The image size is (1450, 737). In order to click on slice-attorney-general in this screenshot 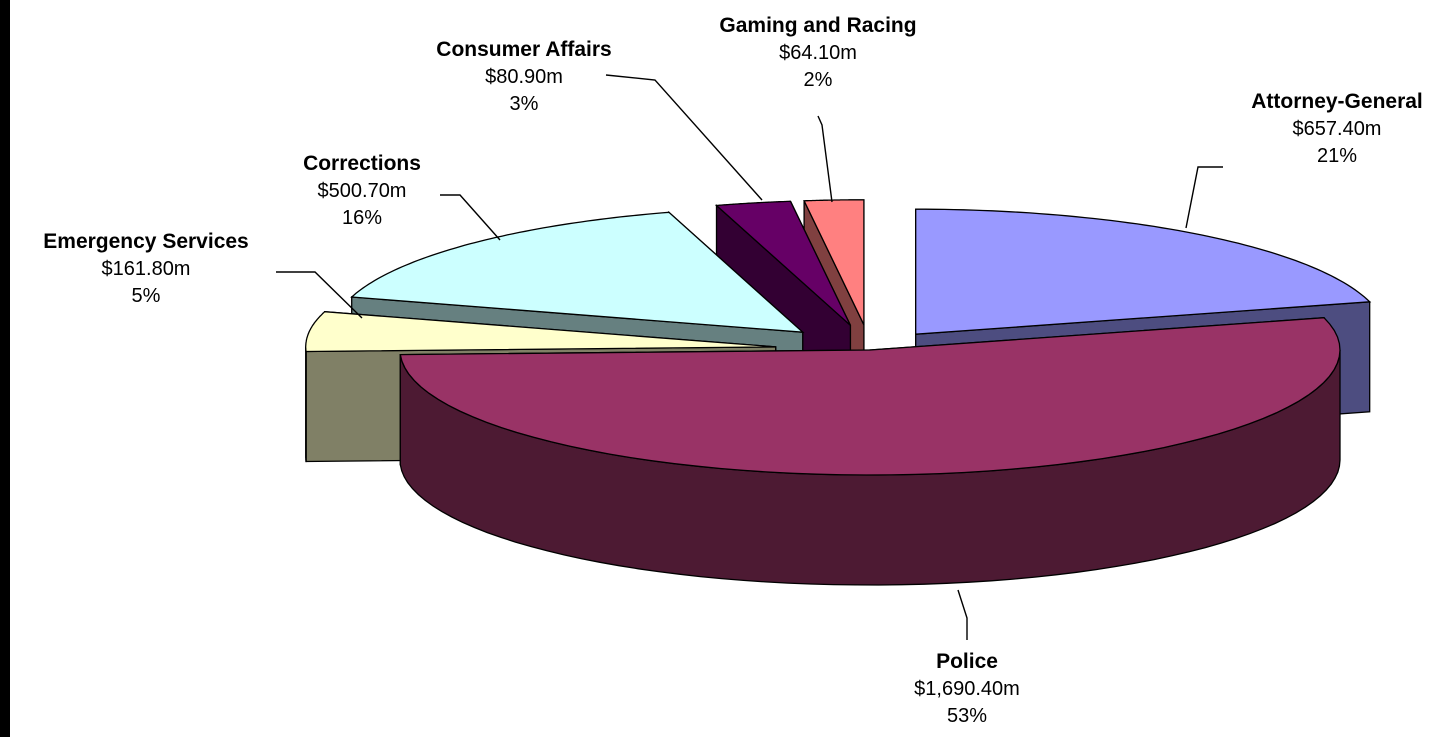, I will do `click(1143, 271)`.